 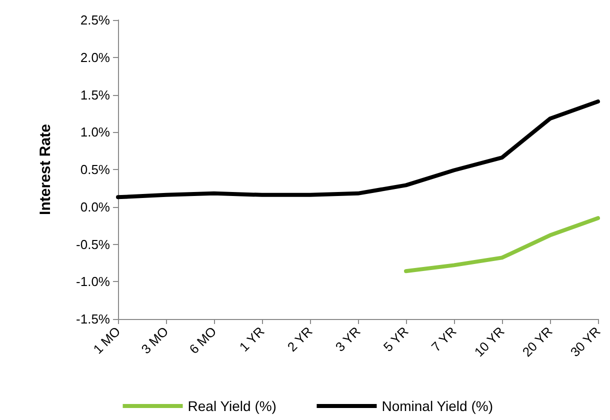 I want to click on y-axis-title: Interest Rate, so click(x=45, y=169).